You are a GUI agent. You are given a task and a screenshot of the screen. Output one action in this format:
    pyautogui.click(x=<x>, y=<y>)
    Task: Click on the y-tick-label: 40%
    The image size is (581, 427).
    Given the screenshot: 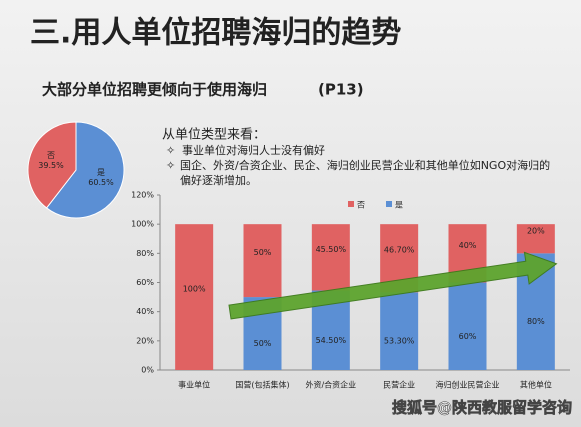 What is the action you would take?
    pyautogui.click(x=145, y=311)
    